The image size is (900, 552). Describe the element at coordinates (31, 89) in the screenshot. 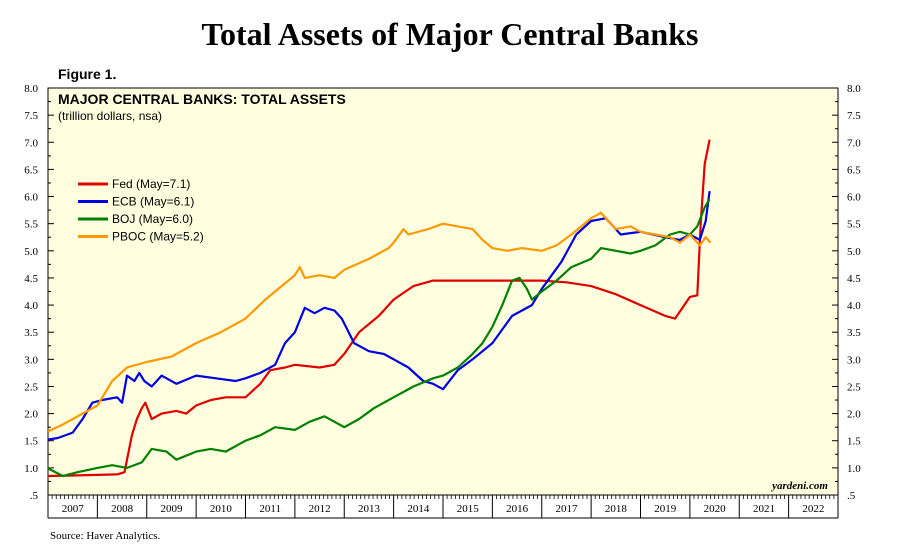

I see `y-tick-label: 8.0` at that location.